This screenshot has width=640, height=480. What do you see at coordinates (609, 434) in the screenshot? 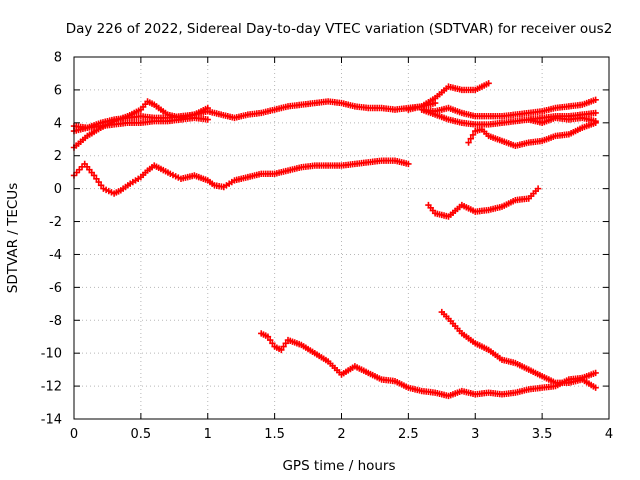
I see `x-tick-label: 4` at bounding box center [609, 434].